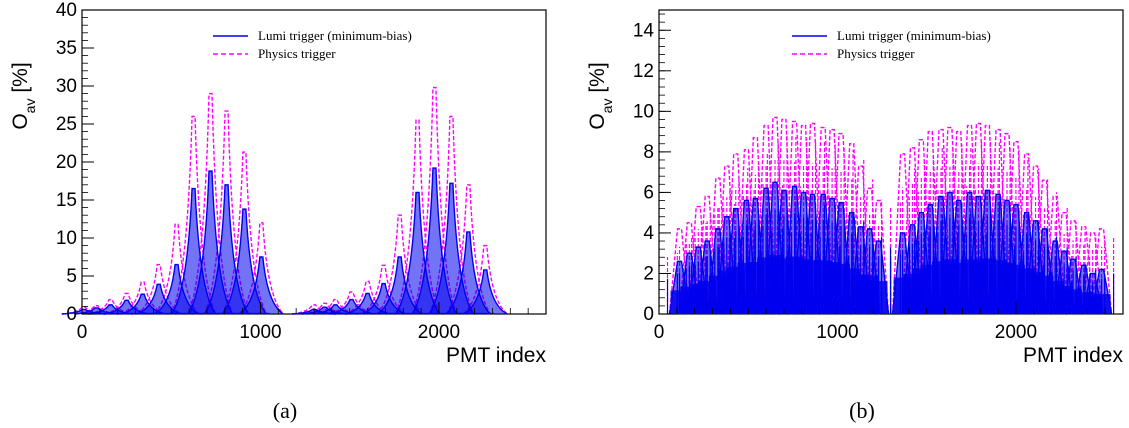 This screenshot has height=428, width=1129. Describe the element at coordinates (837, 332) in the screenshot. I see `x-tick-label-b-1: 1000` at that location.